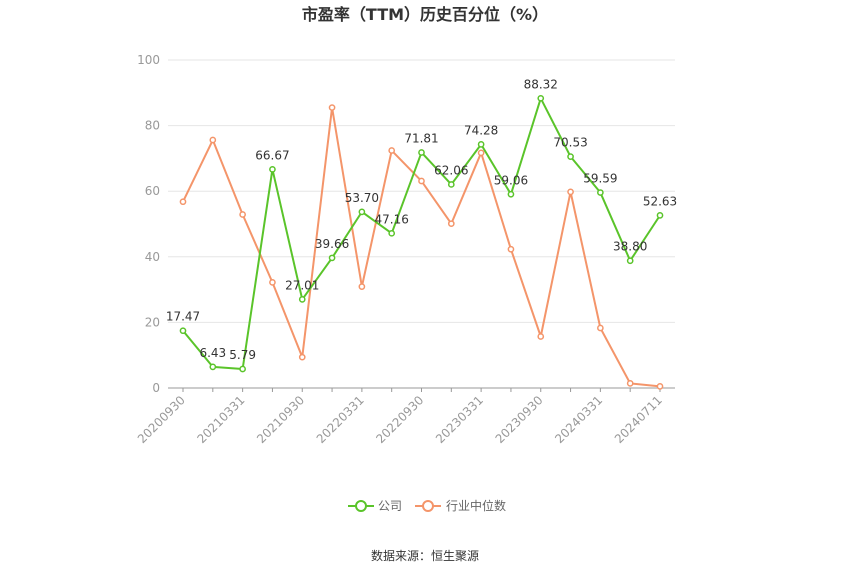  I want to click on y-tick-label: 20, so click(152, 322).